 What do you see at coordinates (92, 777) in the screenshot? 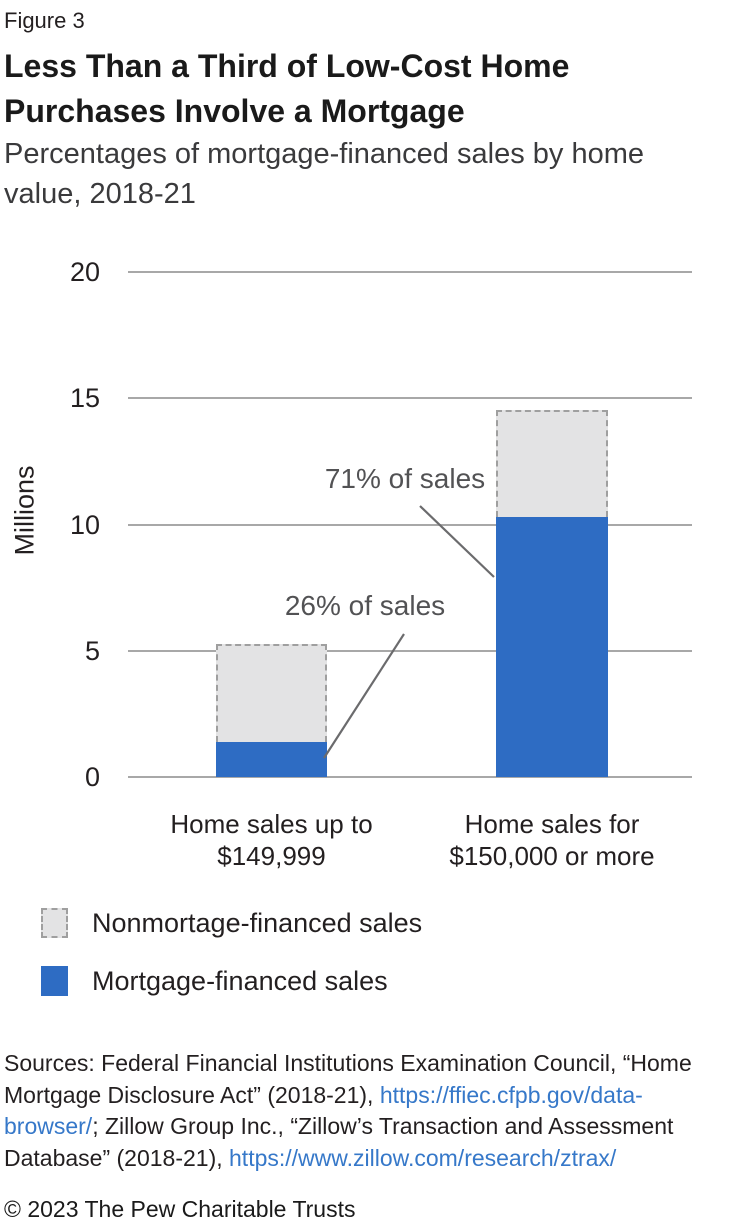
I see `y-tick-label: 0` at bounding box center [92, 777].